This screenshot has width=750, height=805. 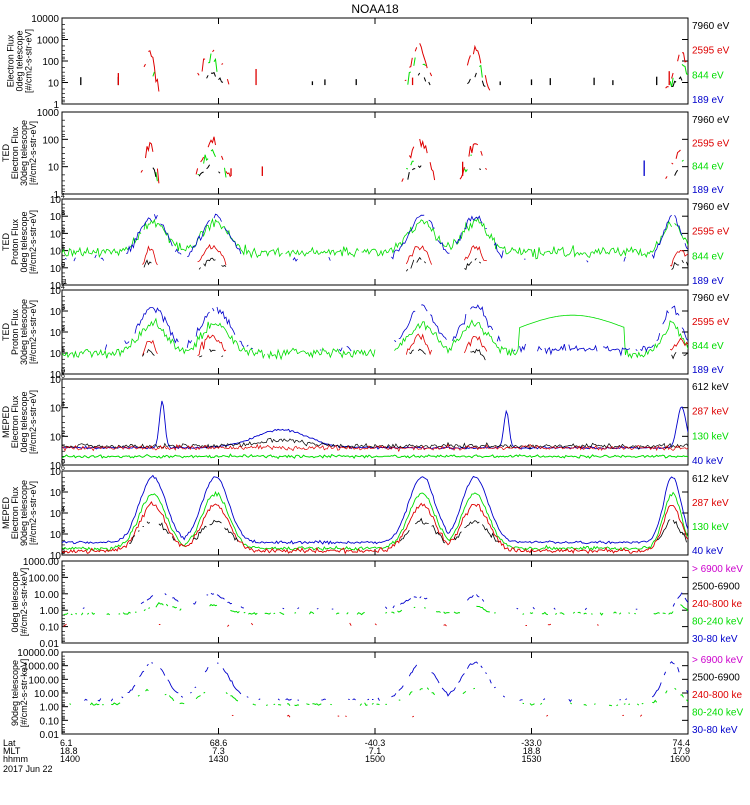 What do you see at coordinates (41, 562) in the screenshot?
I see `y-tick-label: 1000.00` at bounding box center [41, 562].